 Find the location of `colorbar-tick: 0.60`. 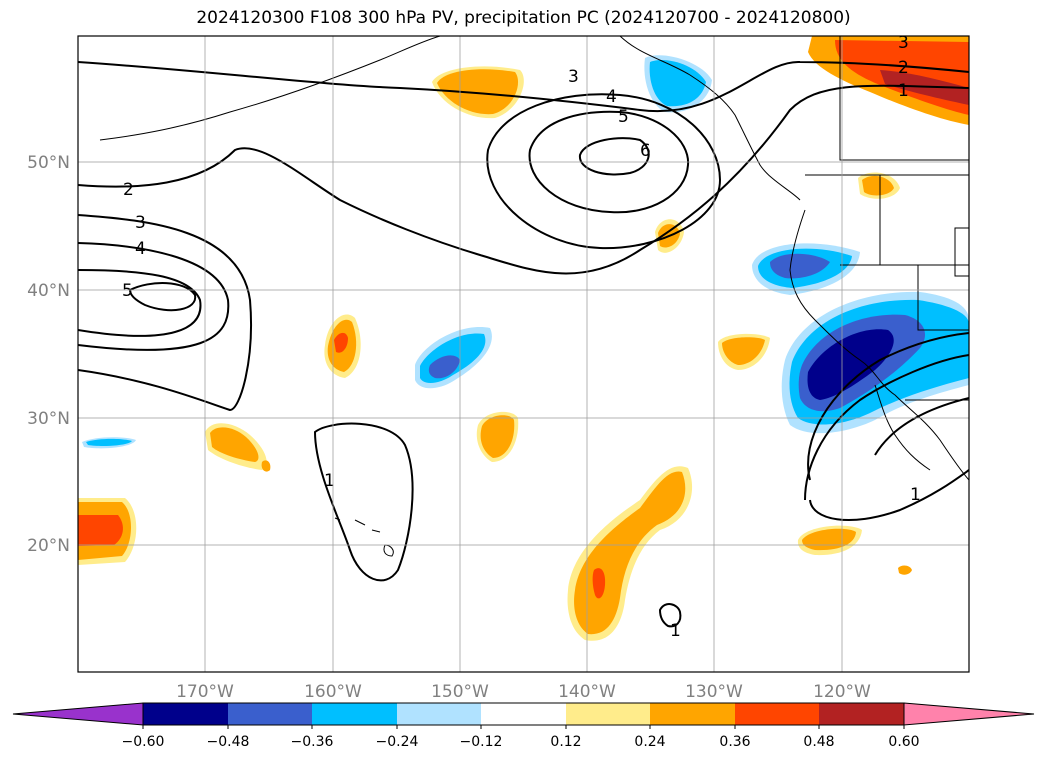

colorbar-tick: 0.60 is located at coordinates (903, 742).